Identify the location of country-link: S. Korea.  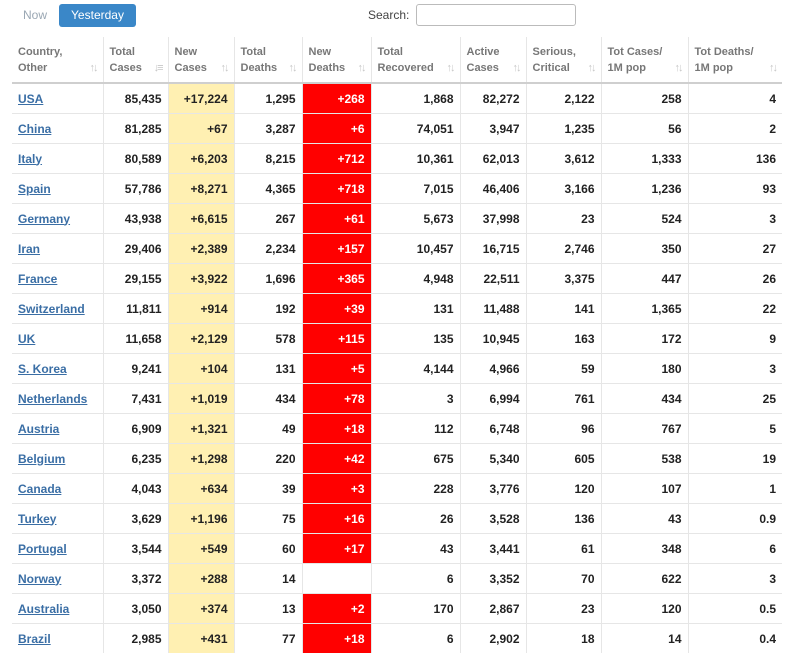
(42, 368).